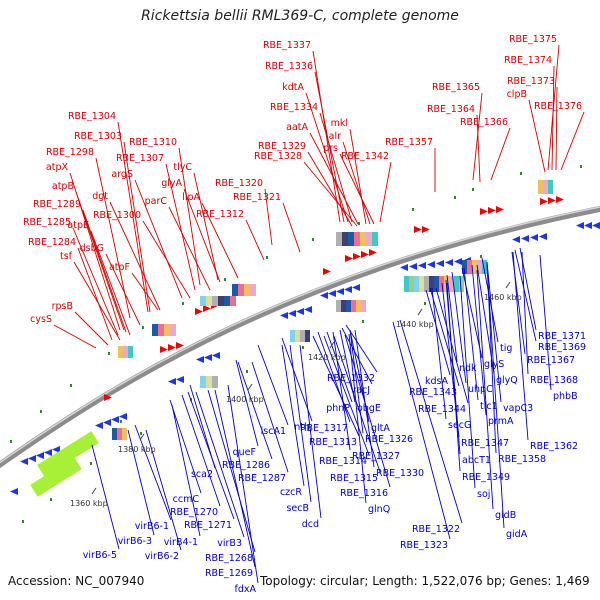  What do you see at coordinates (137, 449) in the screenshot?
I see `tick-label: 1380 kbp` at bounding box center [137, 449].